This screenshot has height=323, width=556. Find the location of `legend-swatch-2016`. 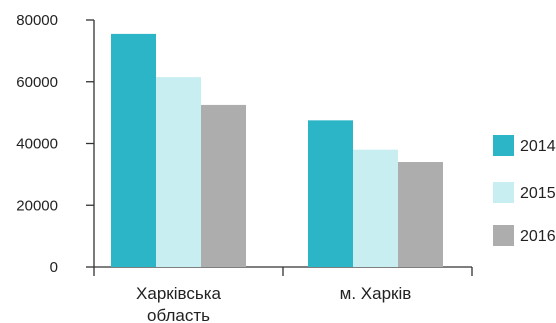

legend-swatch-2016 is located at coordinates (503, 235).